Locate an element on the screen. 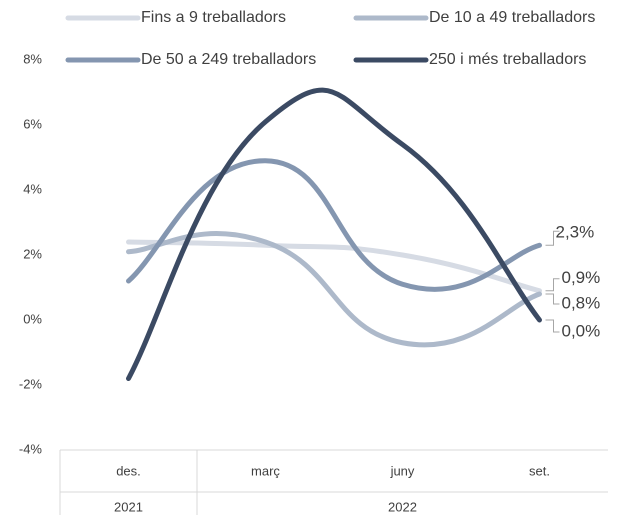 This screenshot has width=628, height=515. y-tick-label: 6% is located at coordinates (32, 123).